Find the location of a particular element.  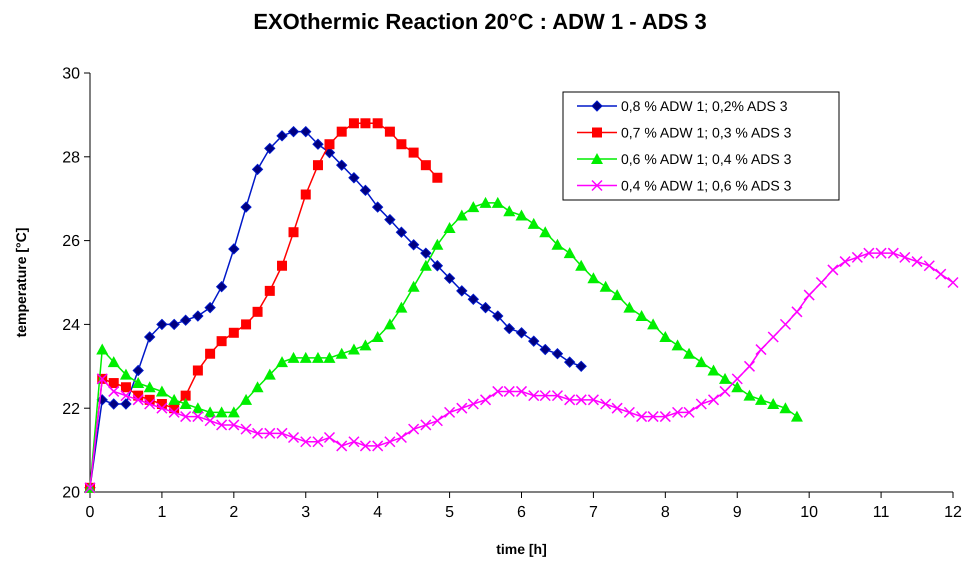

chart-title: EXOthermic Reaction 20°C : ADW 1 - ADS 3 is located at coordinates (480, 21).